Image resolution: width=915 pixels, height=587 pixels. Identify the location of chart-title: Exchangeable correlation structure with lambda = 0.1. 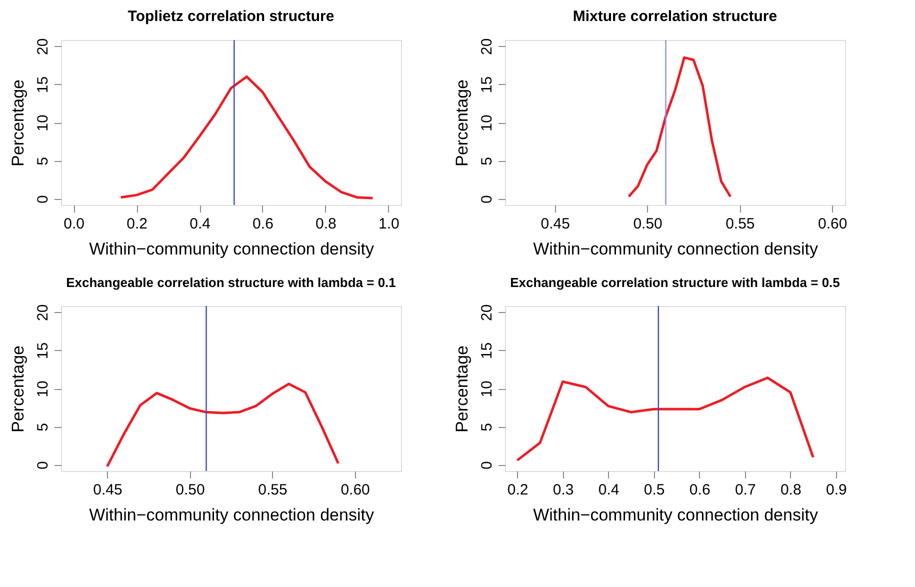
(231, 282).